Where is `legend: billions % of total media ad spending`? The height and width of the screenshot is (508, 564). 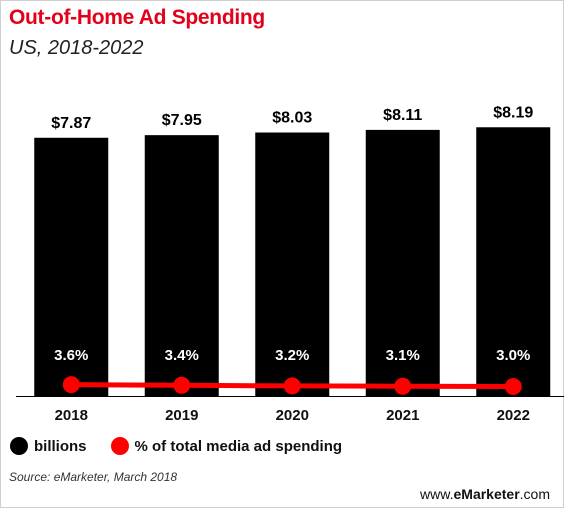 legend: billions % of total media ad spending is located at coordinates (188, 446).